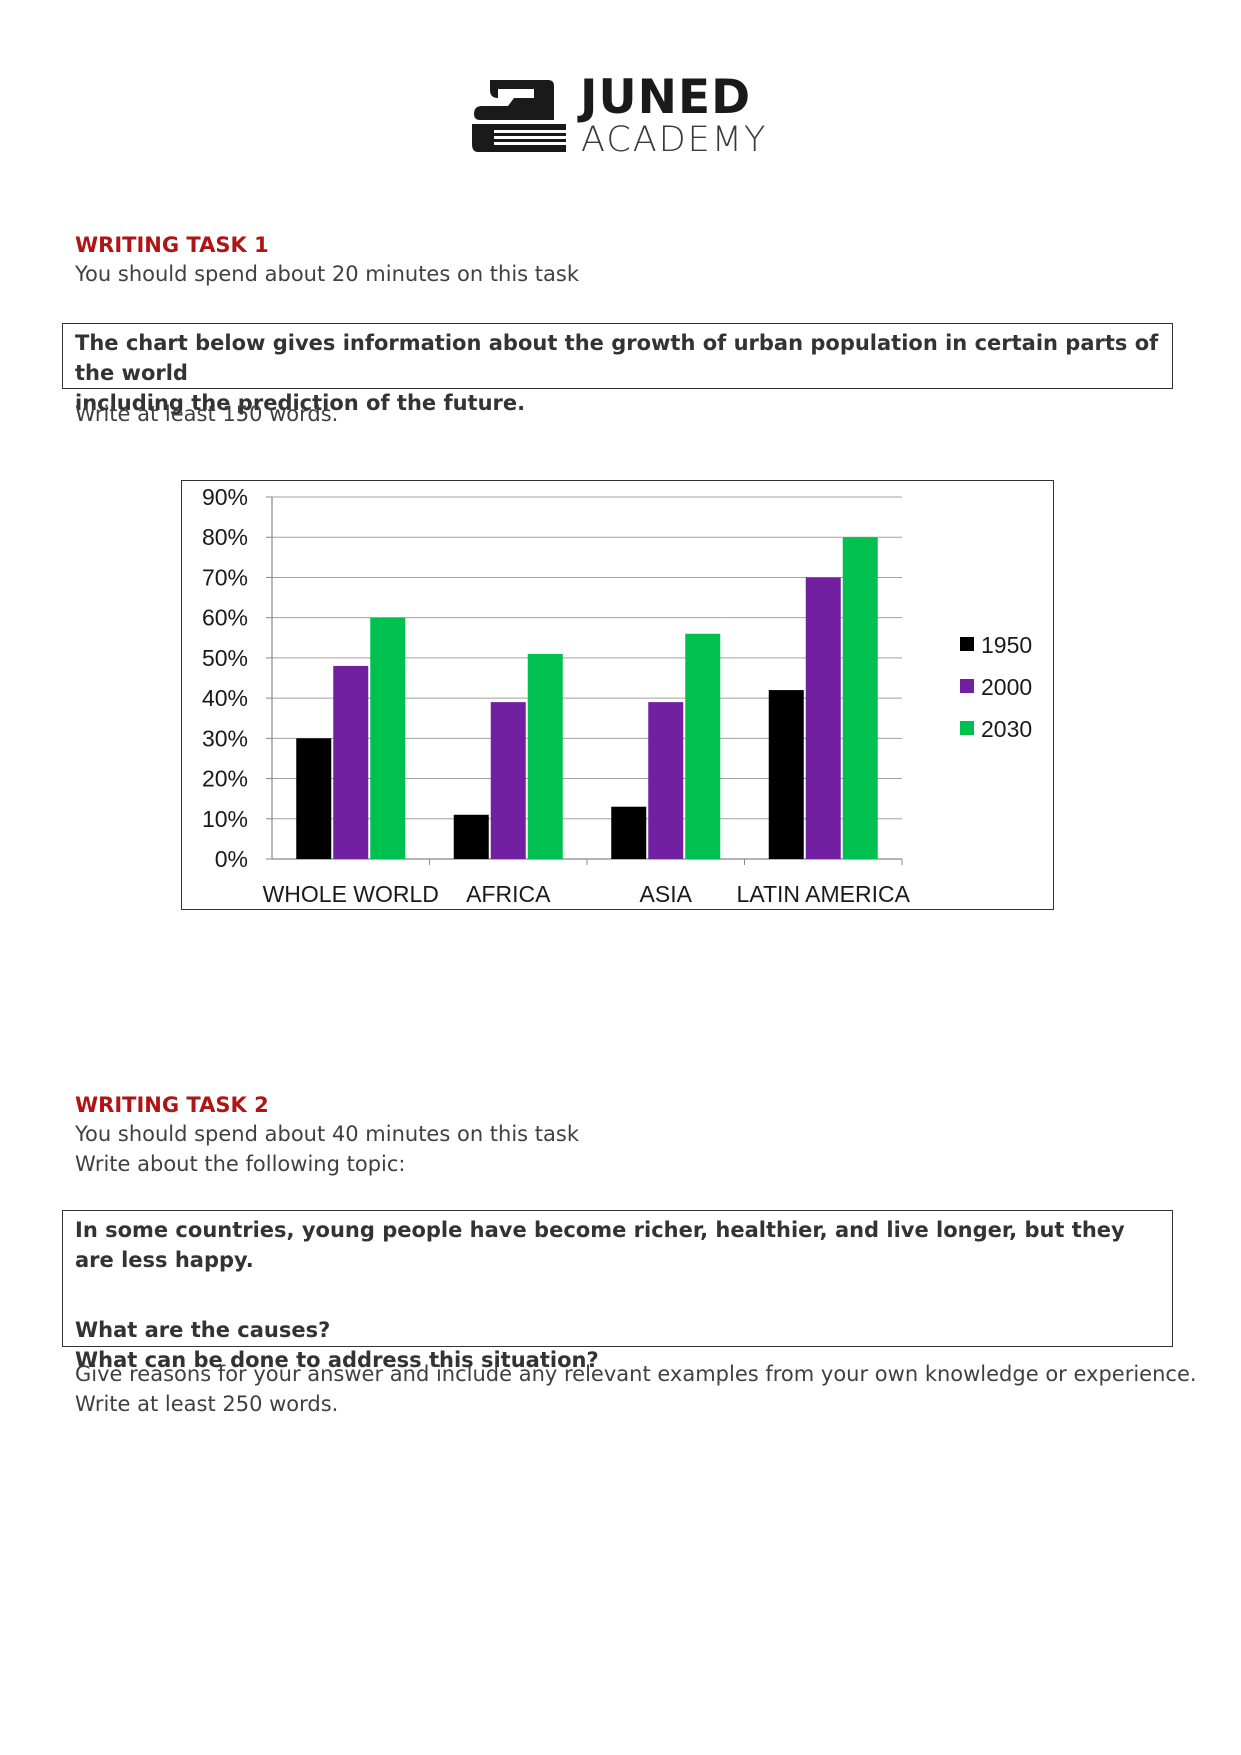 The width and height of the screenshot is (1241, 1755). Describe the element at coordinates (231, 859) in the screenshot. I see `y-tick-label: 0%` at that location.